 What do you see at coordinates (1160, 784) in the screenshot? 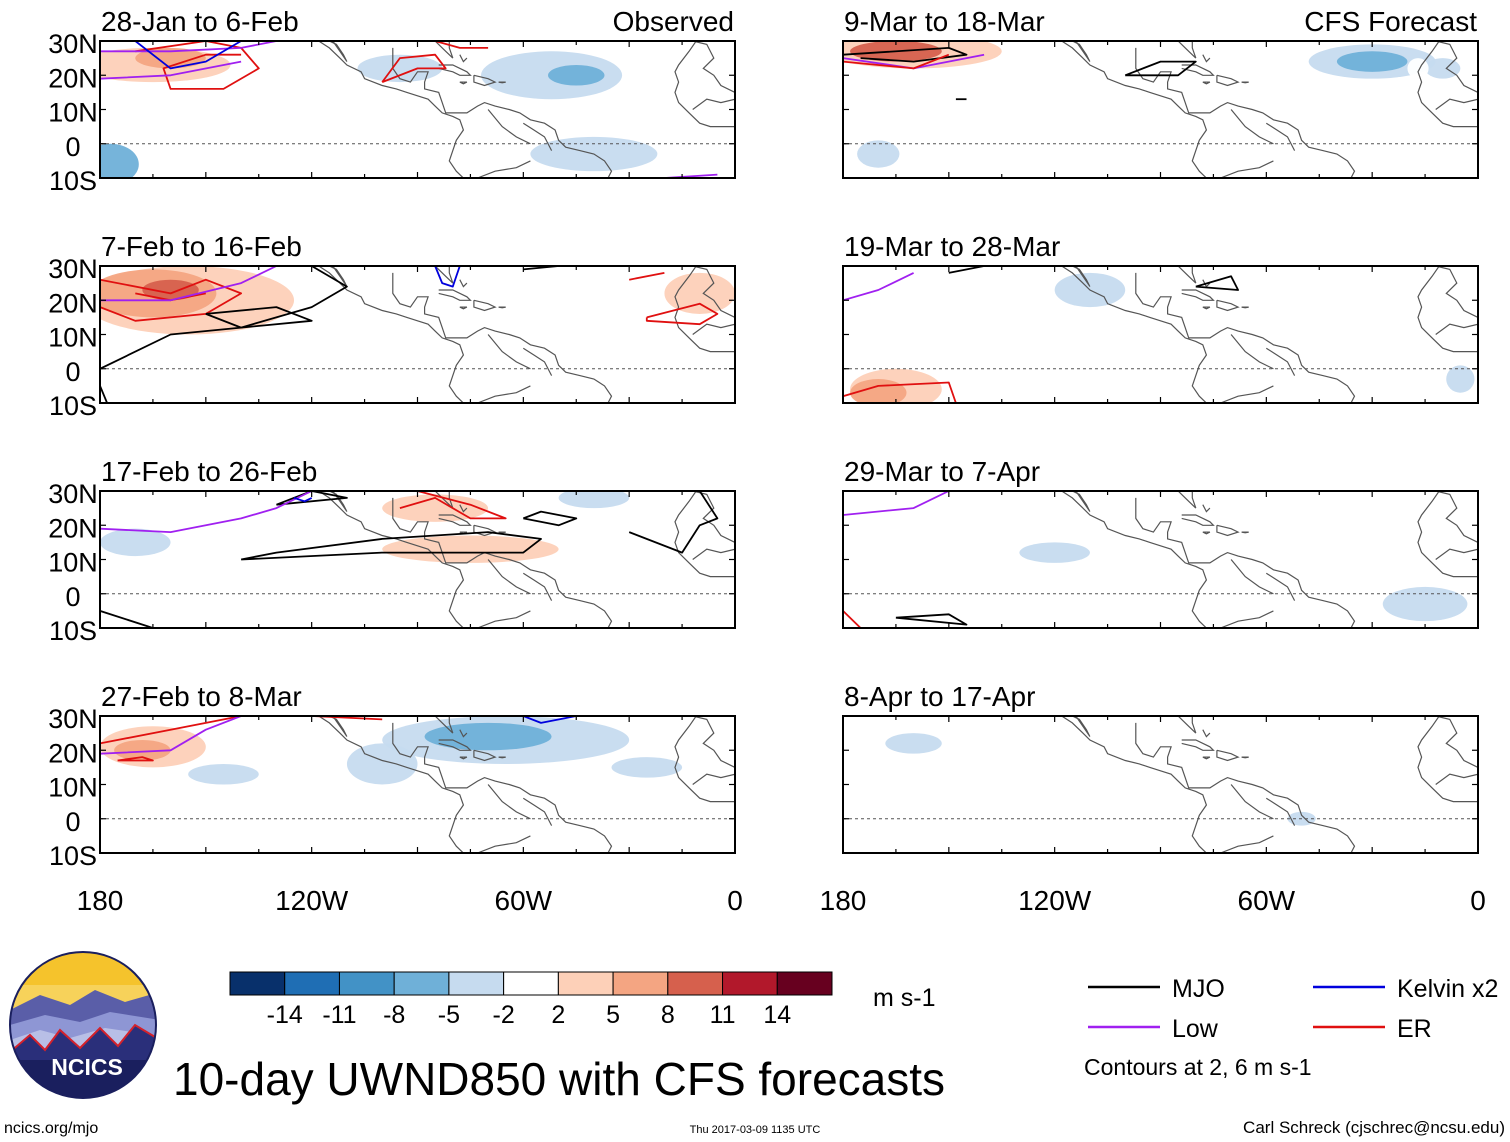
I see `panel-background` at bounding box center [1160, 784].